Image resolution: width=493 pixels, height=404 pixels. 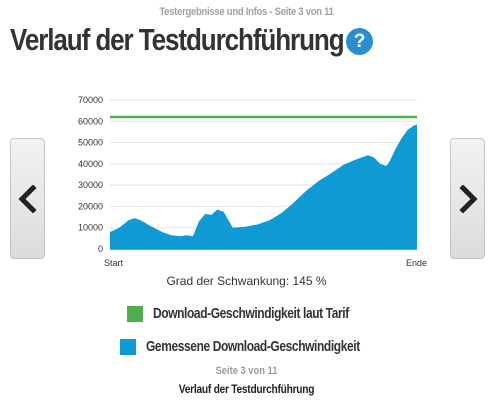 What do you see at coordinates (114, 263) in the screenshot?
I see `x-tick-label-start: Start` at bounding box center [114, 263].